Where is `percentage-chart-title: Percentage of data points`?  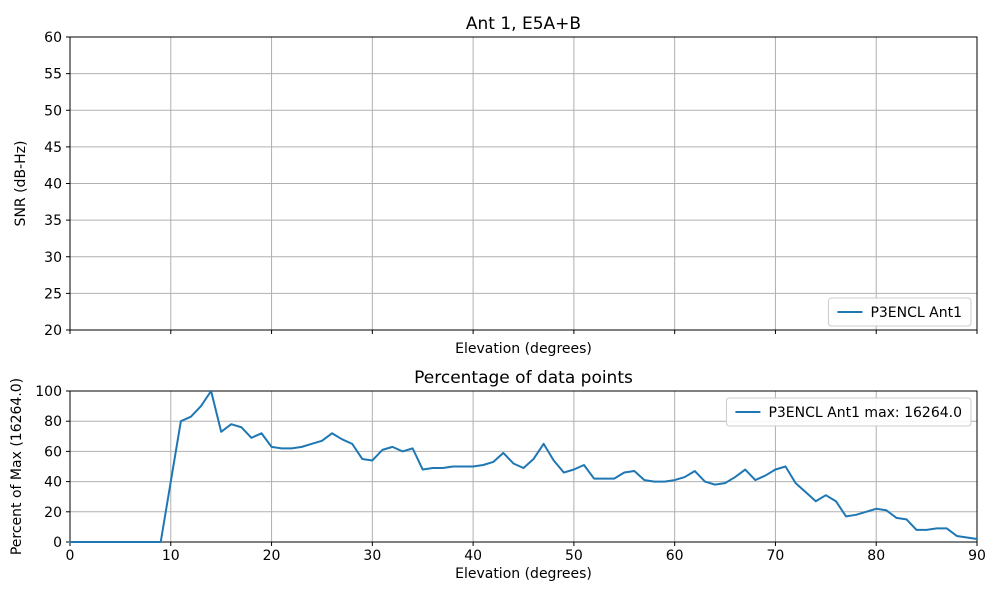
percentage-chart-title: Percentage of data points is located at coordinates (523, 378).